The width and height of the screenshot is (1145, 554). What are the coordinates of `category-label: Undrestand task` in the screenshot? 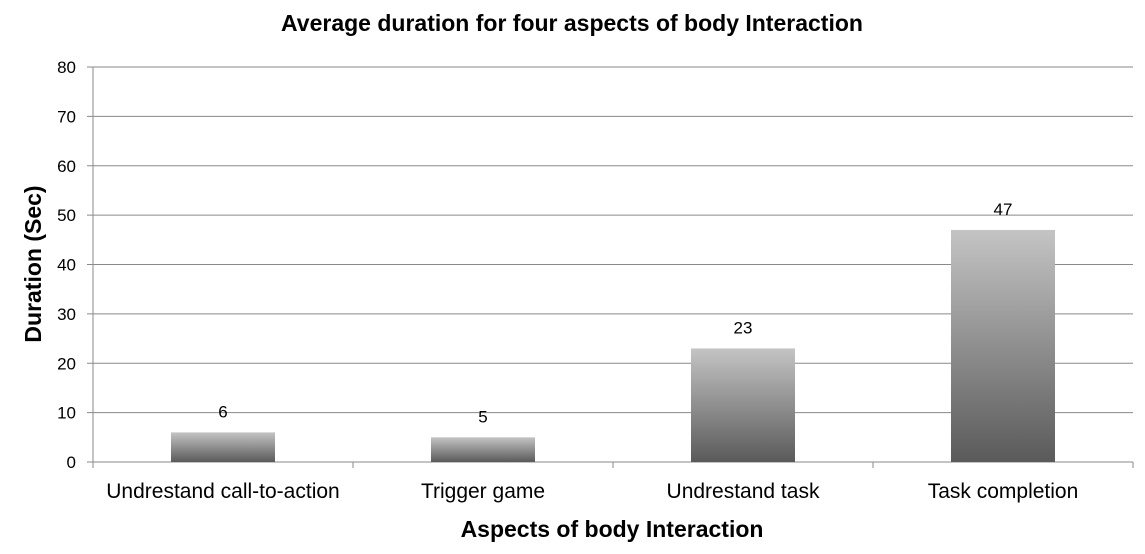 It's located at (743, 491).